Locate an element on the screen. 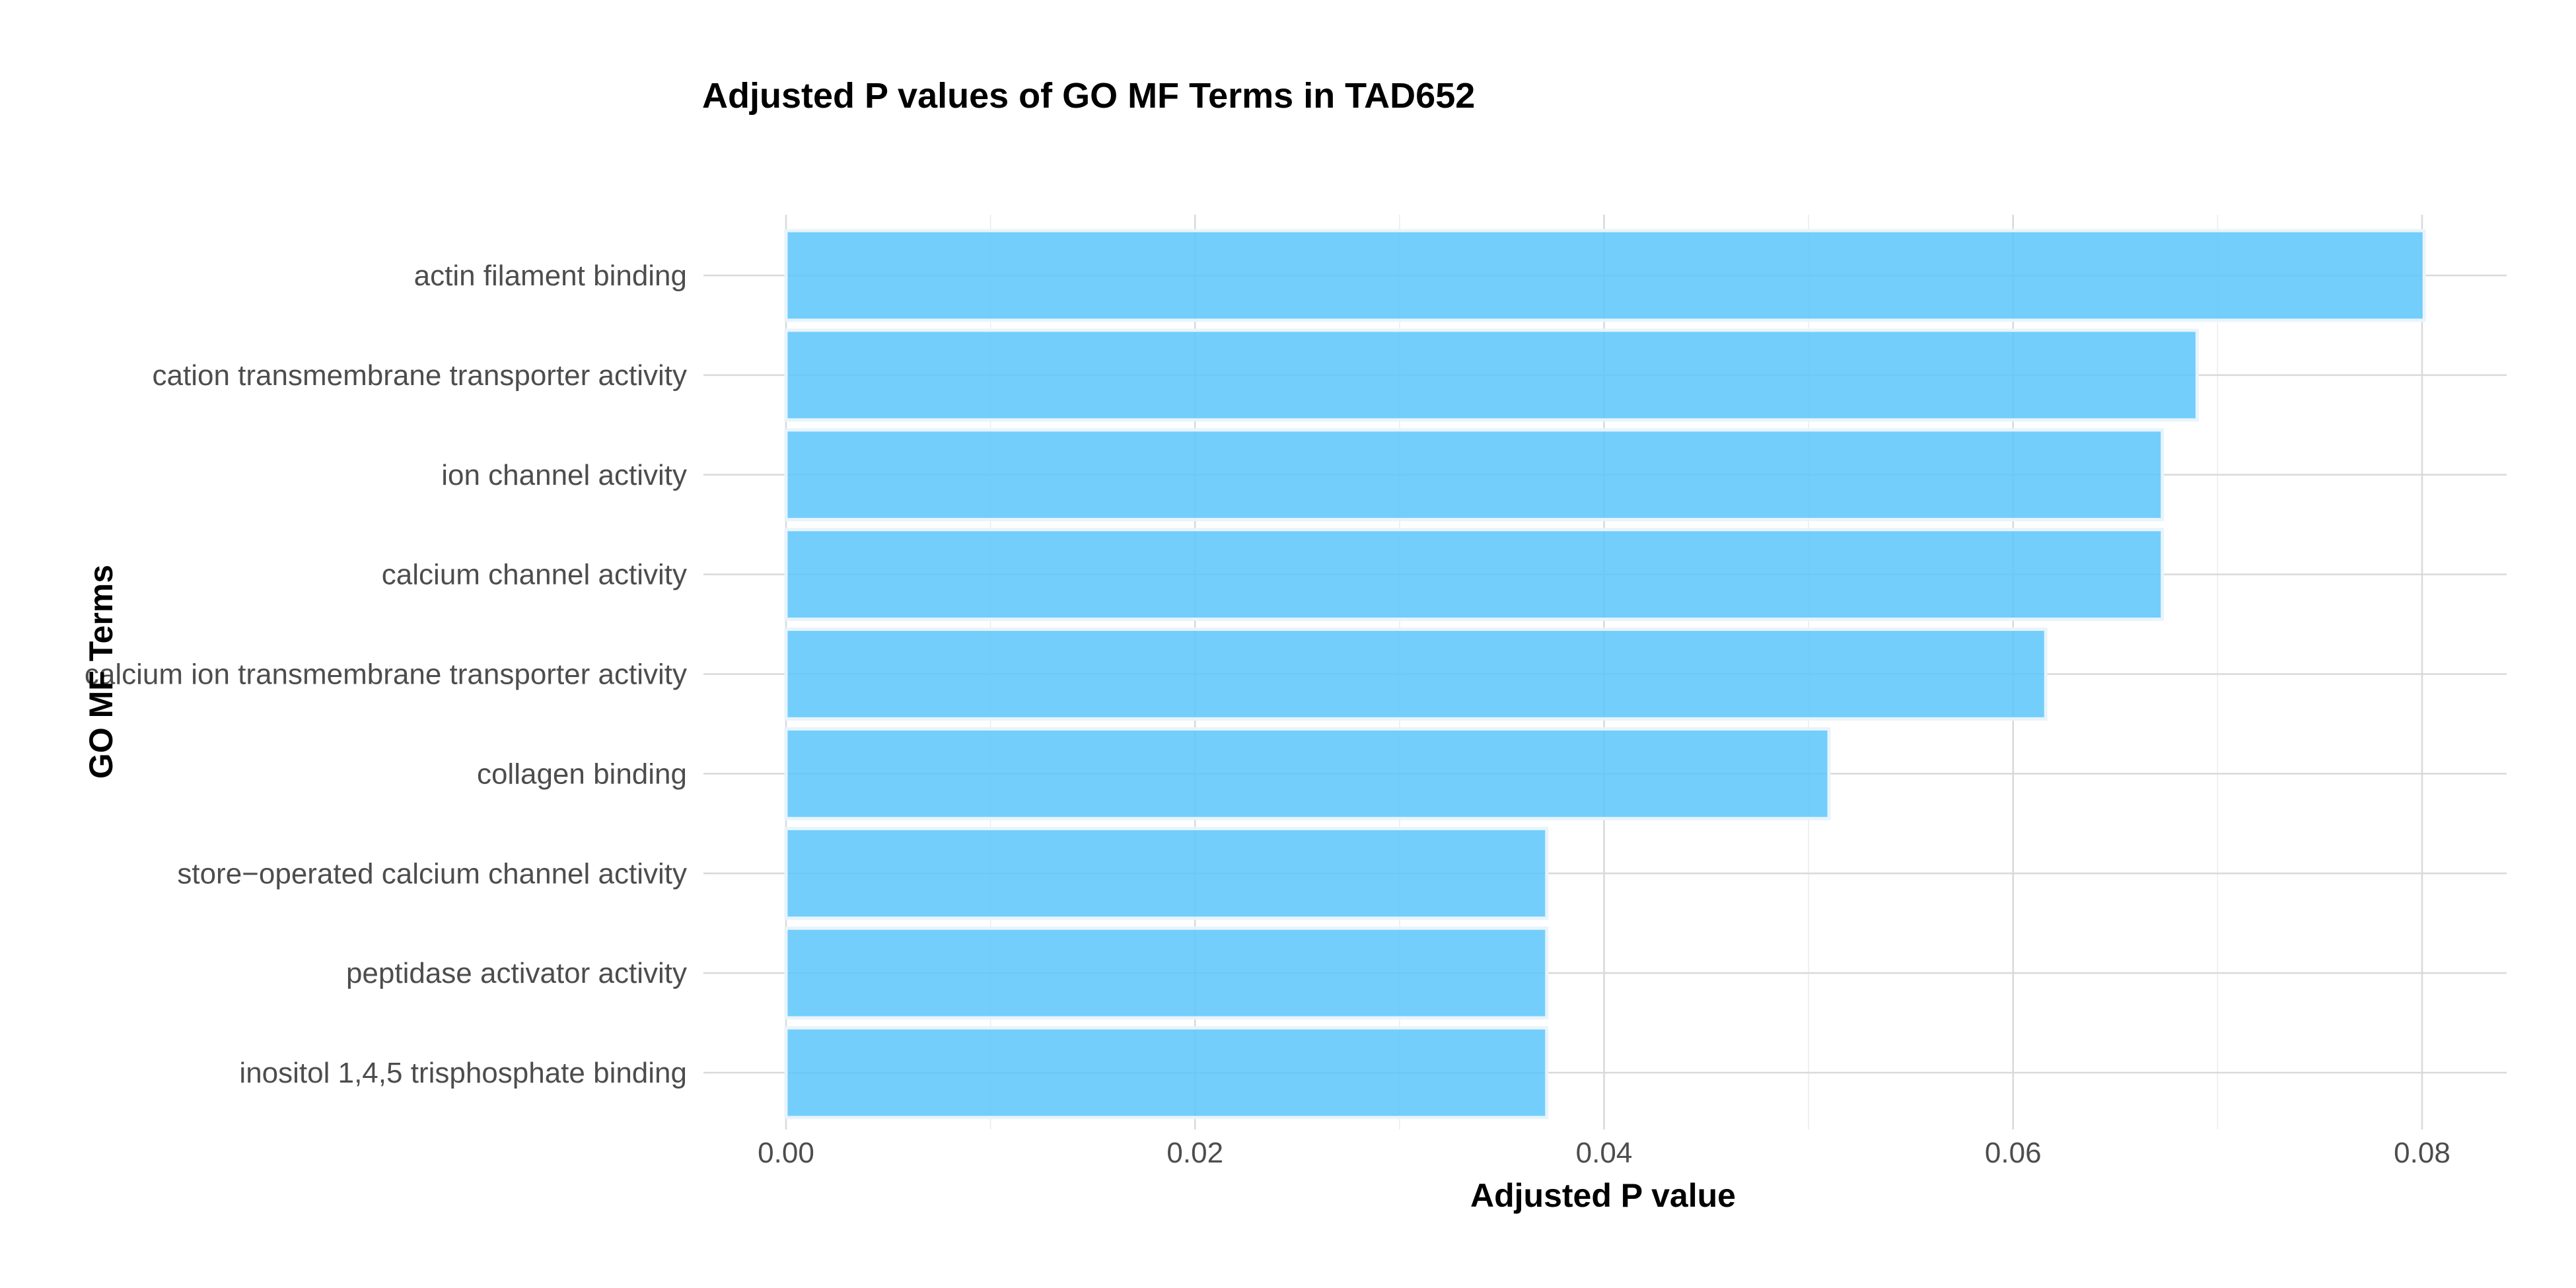 Image resolution: width=2576 pixels, height=1288 pixels. y-tick-label: ion channel activity is located at coordinates (564, 475).